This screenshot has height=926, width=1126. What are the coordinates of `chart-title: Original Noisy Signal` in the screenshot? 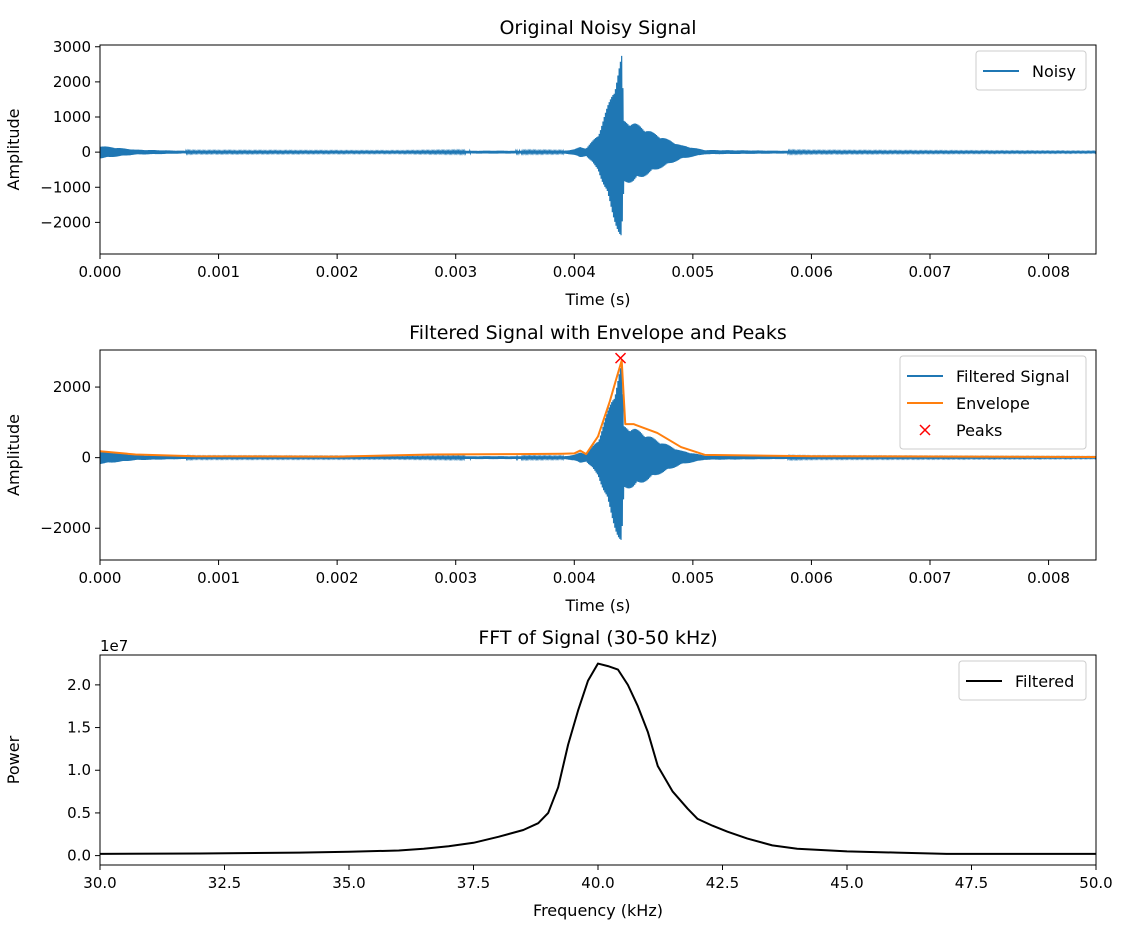 It's located at (597, 28).